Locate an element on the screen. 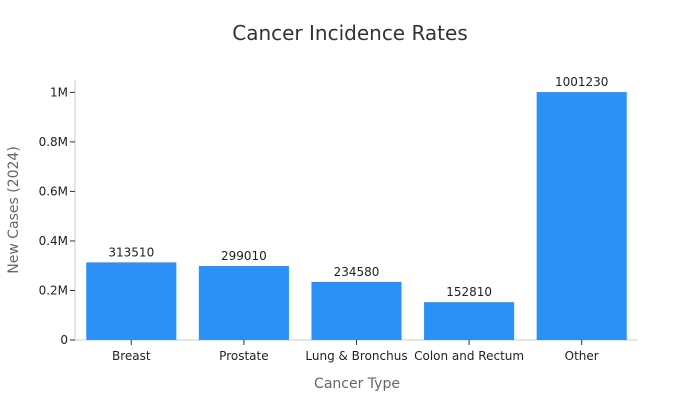 This screenshot has width=700, height=400. y-tick-label: 1M is located at coordinates (59, 92).